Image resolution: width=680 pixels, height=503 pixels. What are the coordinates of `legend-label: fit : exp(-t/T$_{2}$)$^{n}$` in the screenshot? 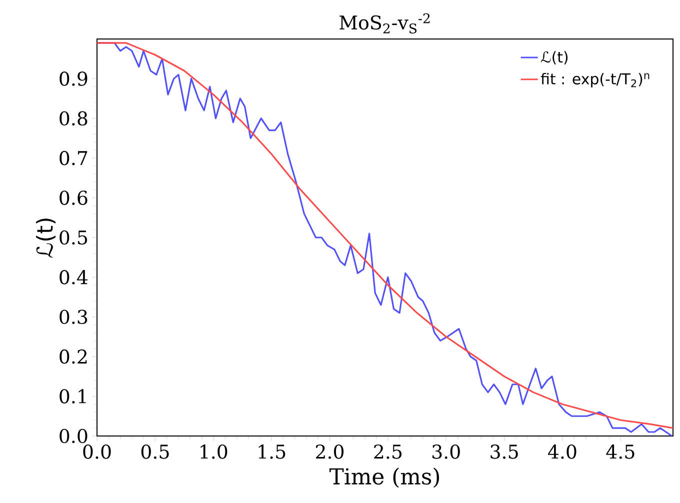 It's located at (595, 80).